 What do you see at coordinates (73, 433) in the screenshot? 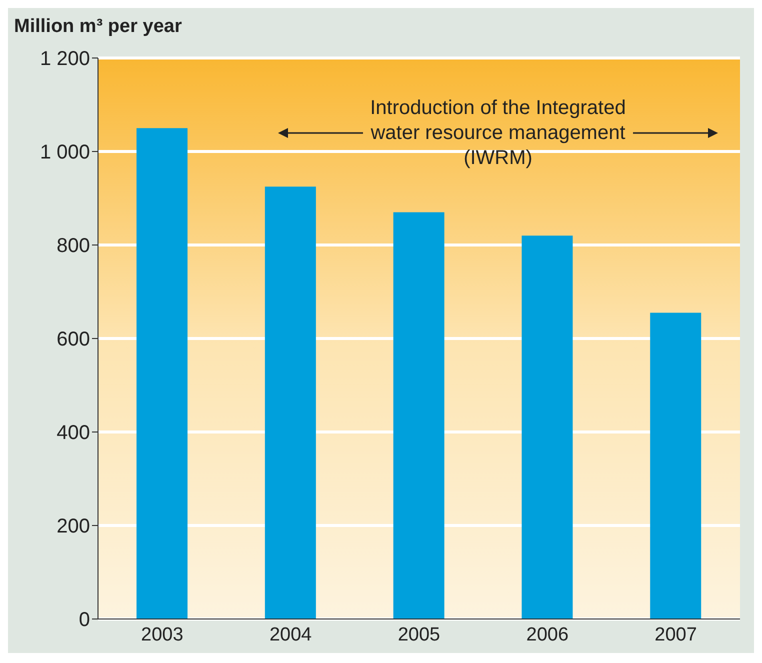
I see `y-tick-label: 400` at bounding box center [73, 433].